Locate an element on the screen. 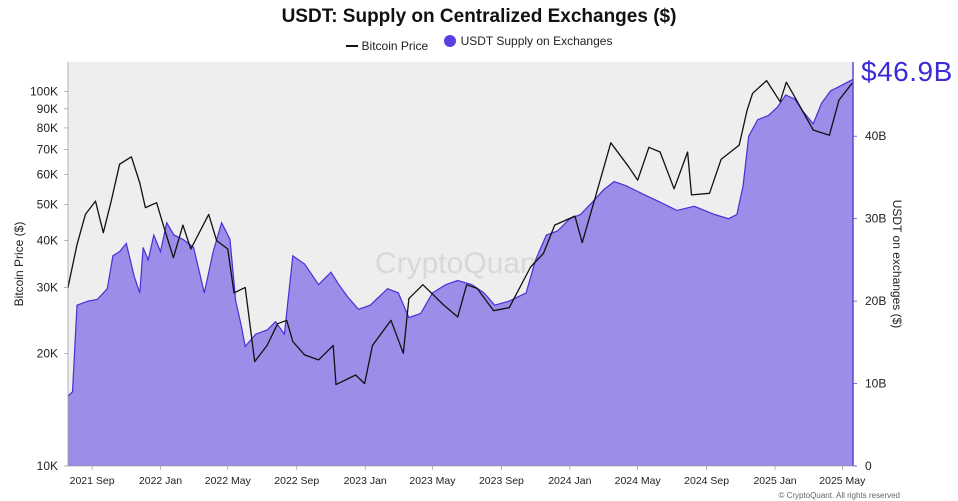 The height and width of the screenshot is (501, 958). left-tick-label: 50K is located at coordinates (47, 204).